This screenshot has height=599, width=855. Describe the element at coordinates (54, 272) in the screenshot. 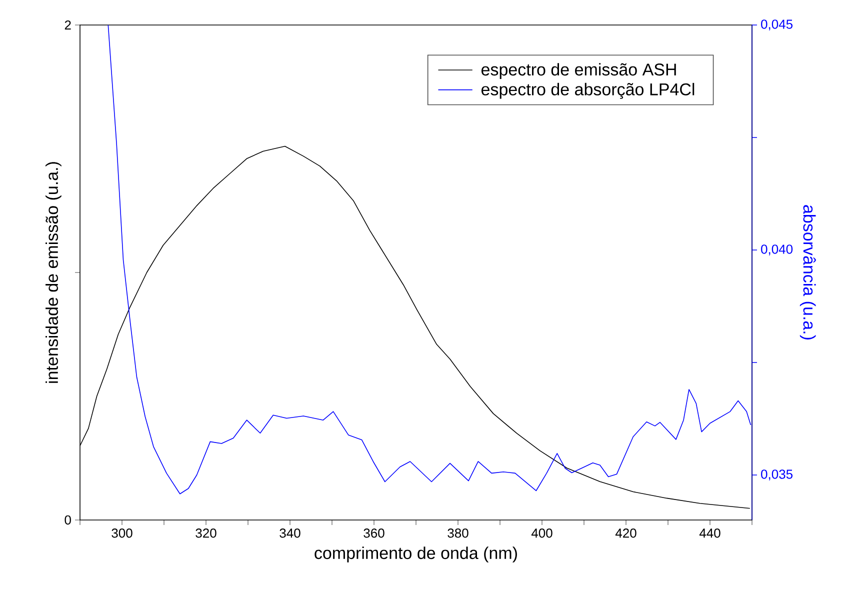

I see `y-axis-title: intensidade de emissão (u.a.)` at that location.